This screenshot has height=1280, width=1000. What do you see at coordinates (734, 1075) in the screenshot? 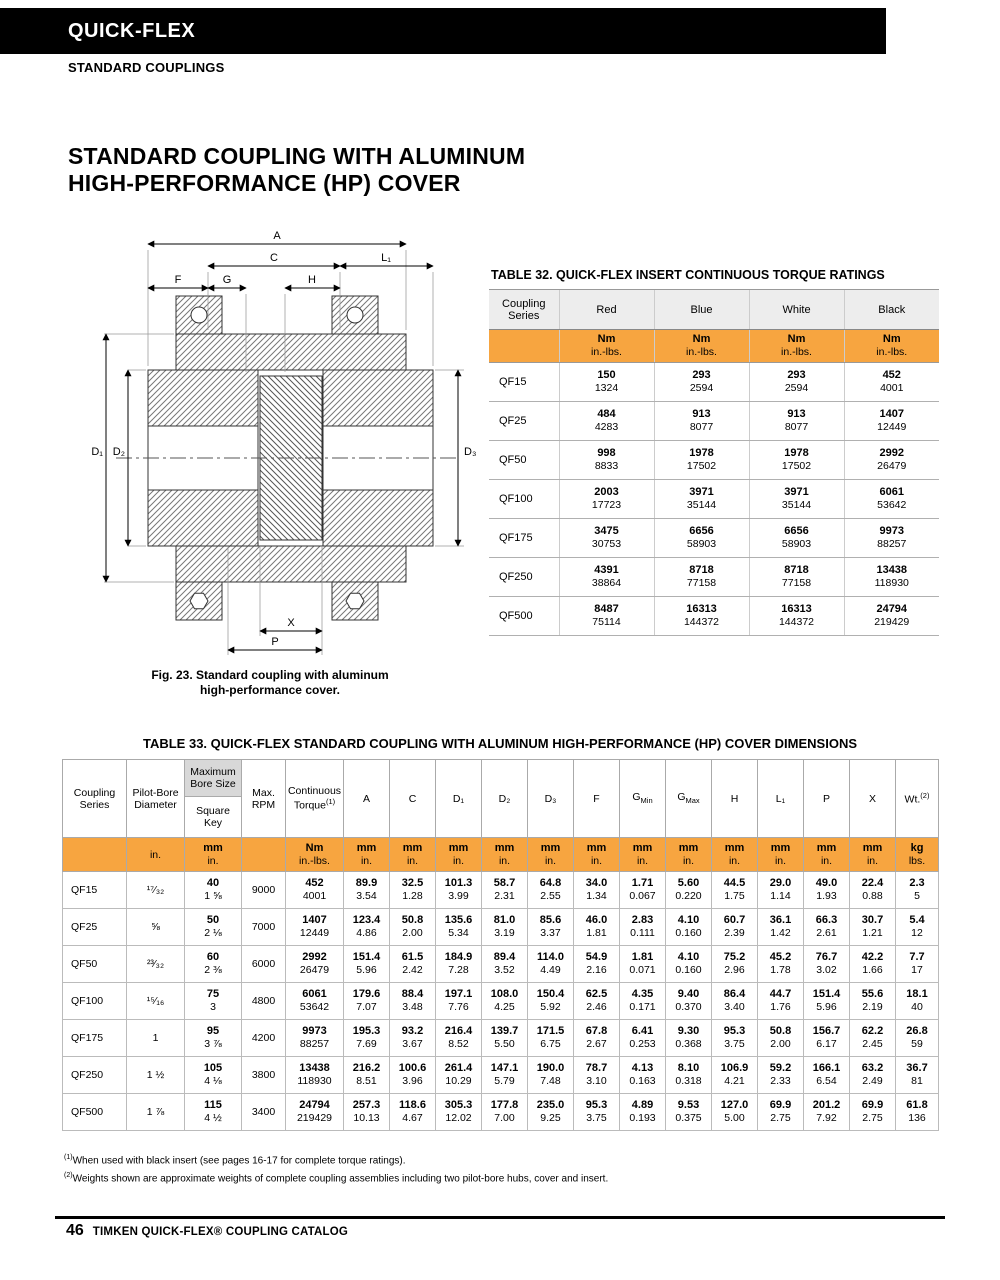
I see `dim-cell: 106.9 4.21` at bounding box center [734, 1075].